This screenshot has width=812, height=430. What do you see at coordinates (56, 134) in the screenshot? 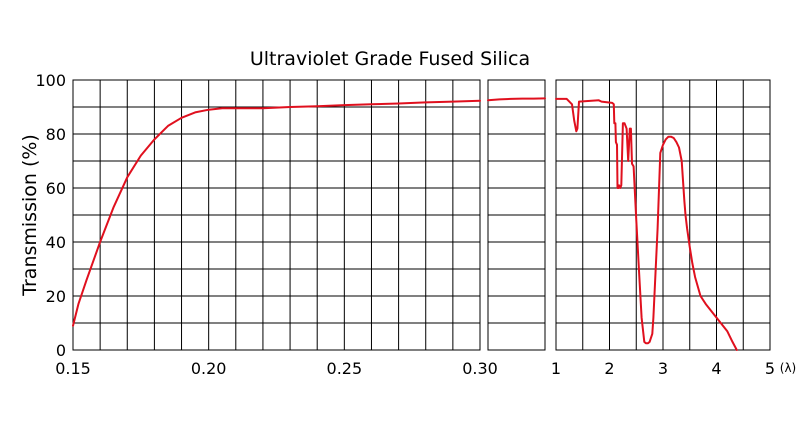
I see `y-tick-label: 80` at bounding box center [56, 134].